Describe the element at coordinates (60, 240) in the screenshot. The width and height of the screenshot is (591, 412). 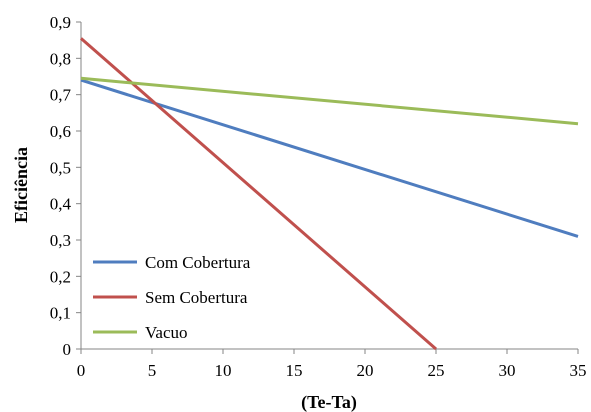
I see `y-tick-label: 0,3` at that location.